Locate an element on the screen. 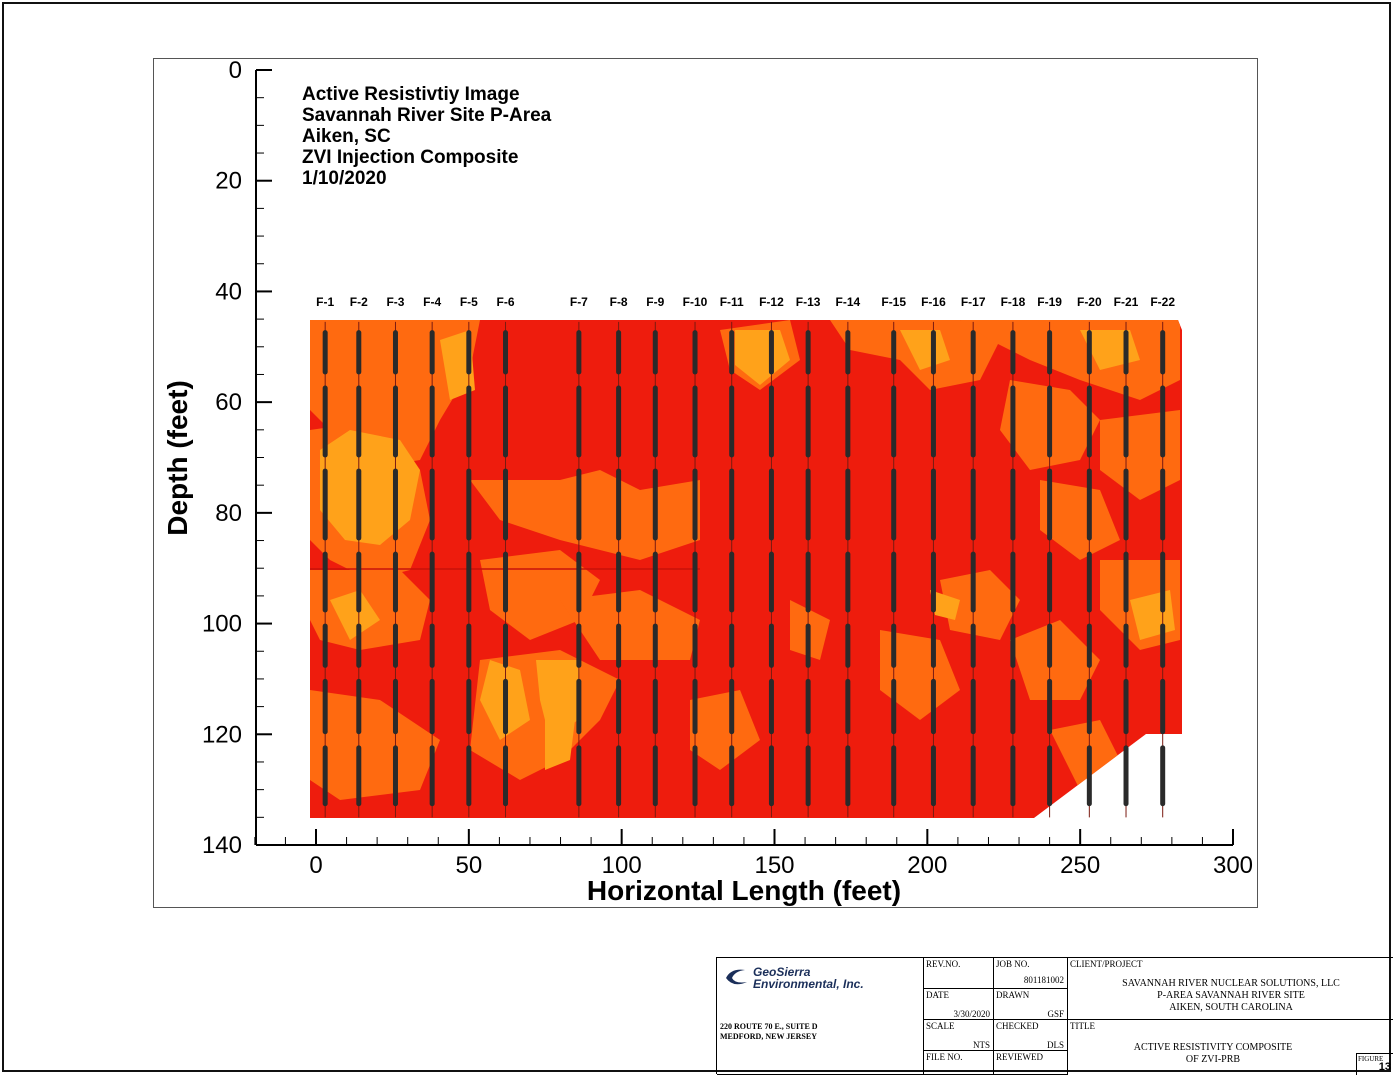 This screenshot has width=1393, height=1075. job-no-label: JOB NO. is located at coordinates (1013, 964).